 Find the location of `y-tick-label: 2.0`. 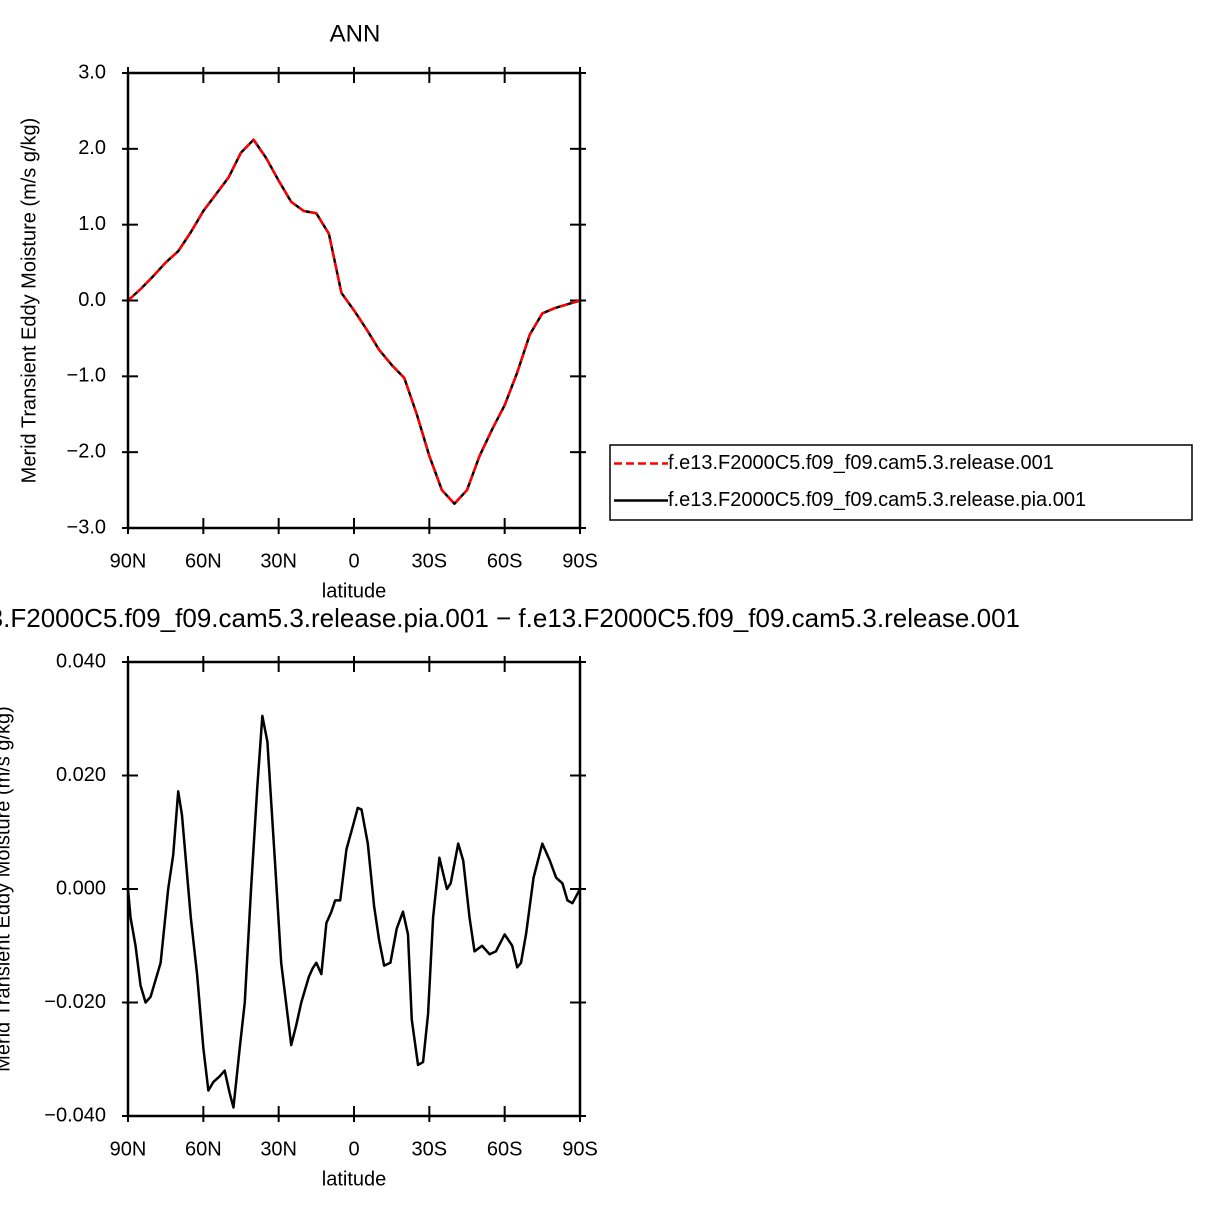

y-tick-label: 2.0 is located at coordinates (92, 148).